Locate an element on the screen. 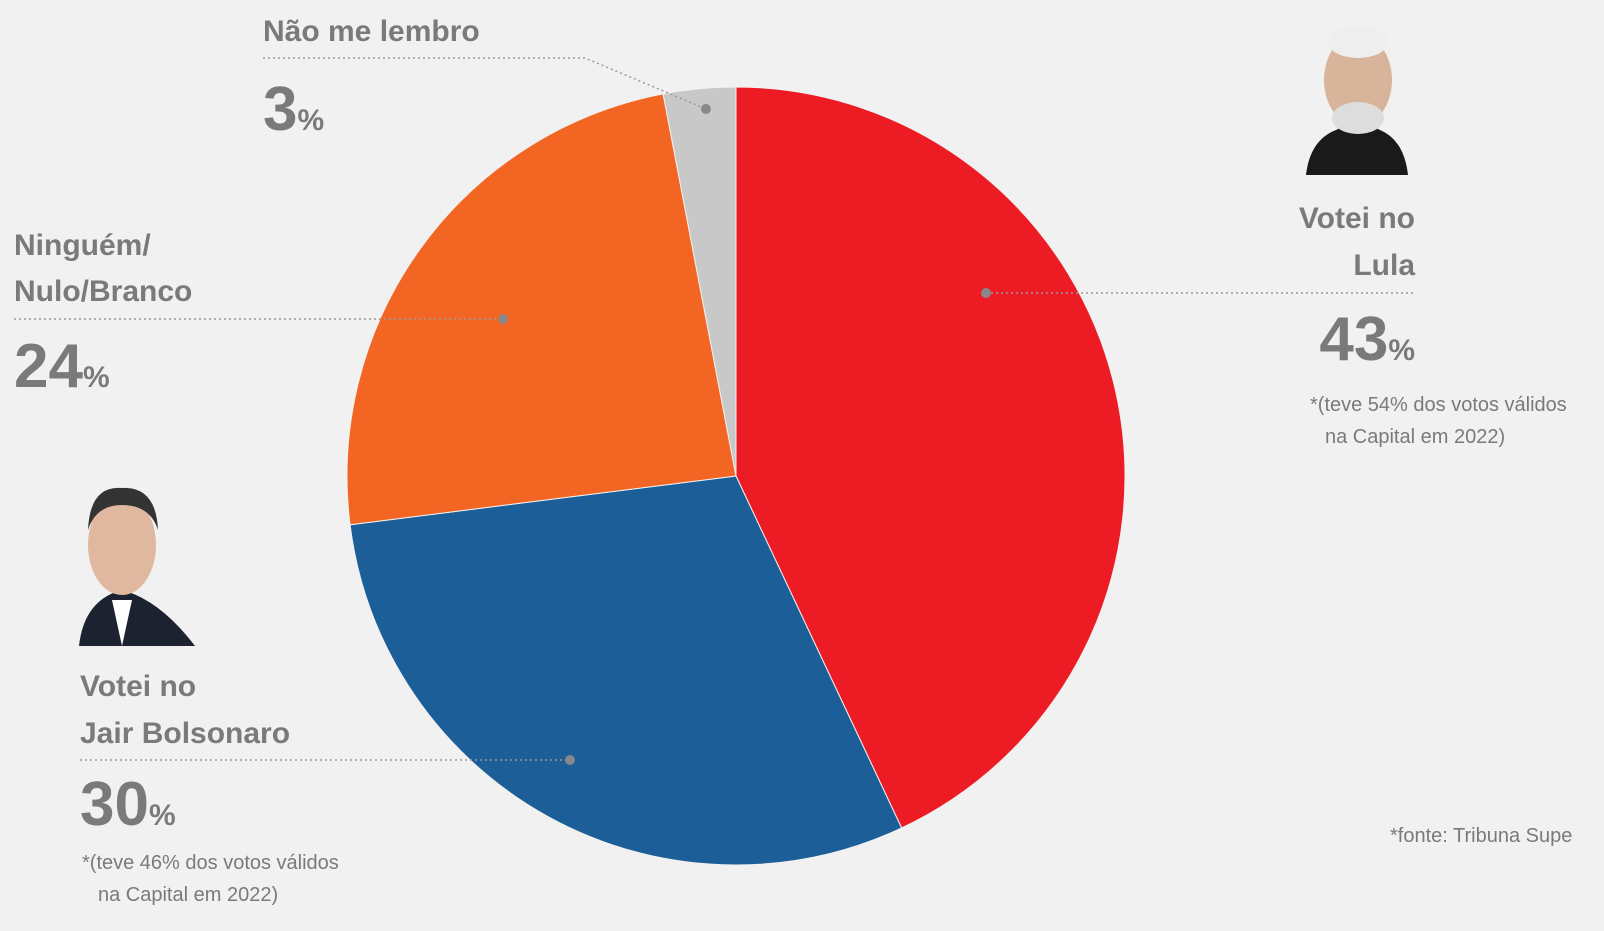 This screenshot has width=1604, height=931. source: *fonte: Tribuna Supe is located at coordinates (1481, 836).